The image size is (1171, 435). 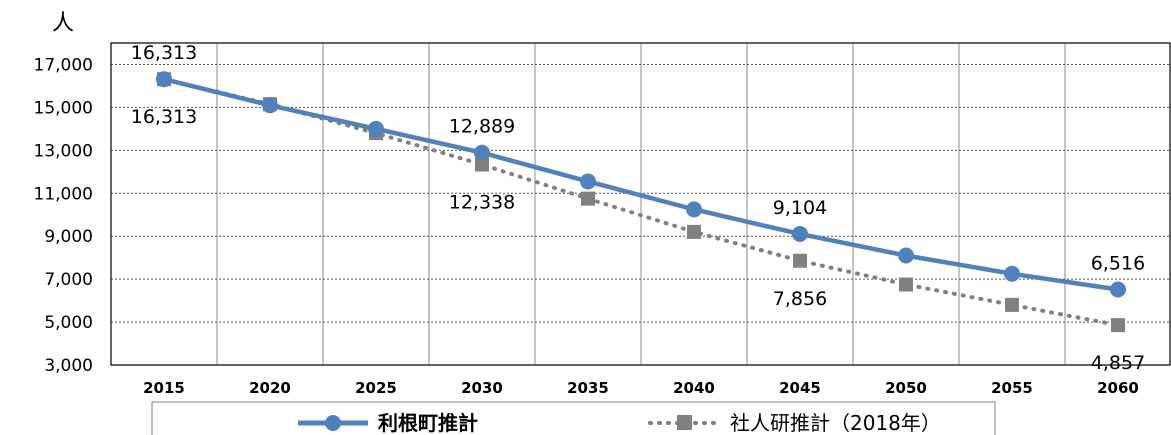 I want to click on y-tick-label: 7,000, so click(x=68, y=280).